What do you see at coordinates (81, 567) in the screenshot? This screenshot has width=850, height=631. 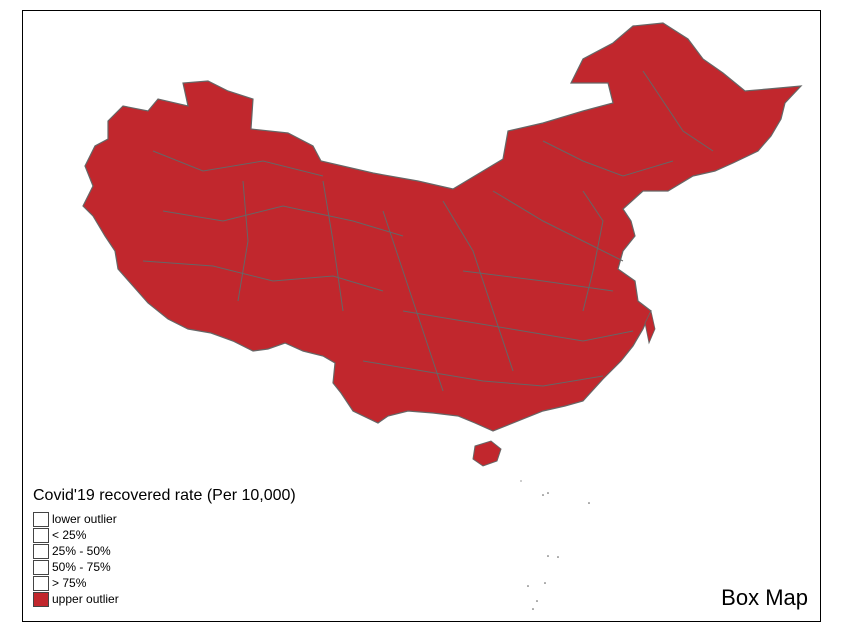 I see `legend-label: 50% - 75%` at bounding box center [81, 567].